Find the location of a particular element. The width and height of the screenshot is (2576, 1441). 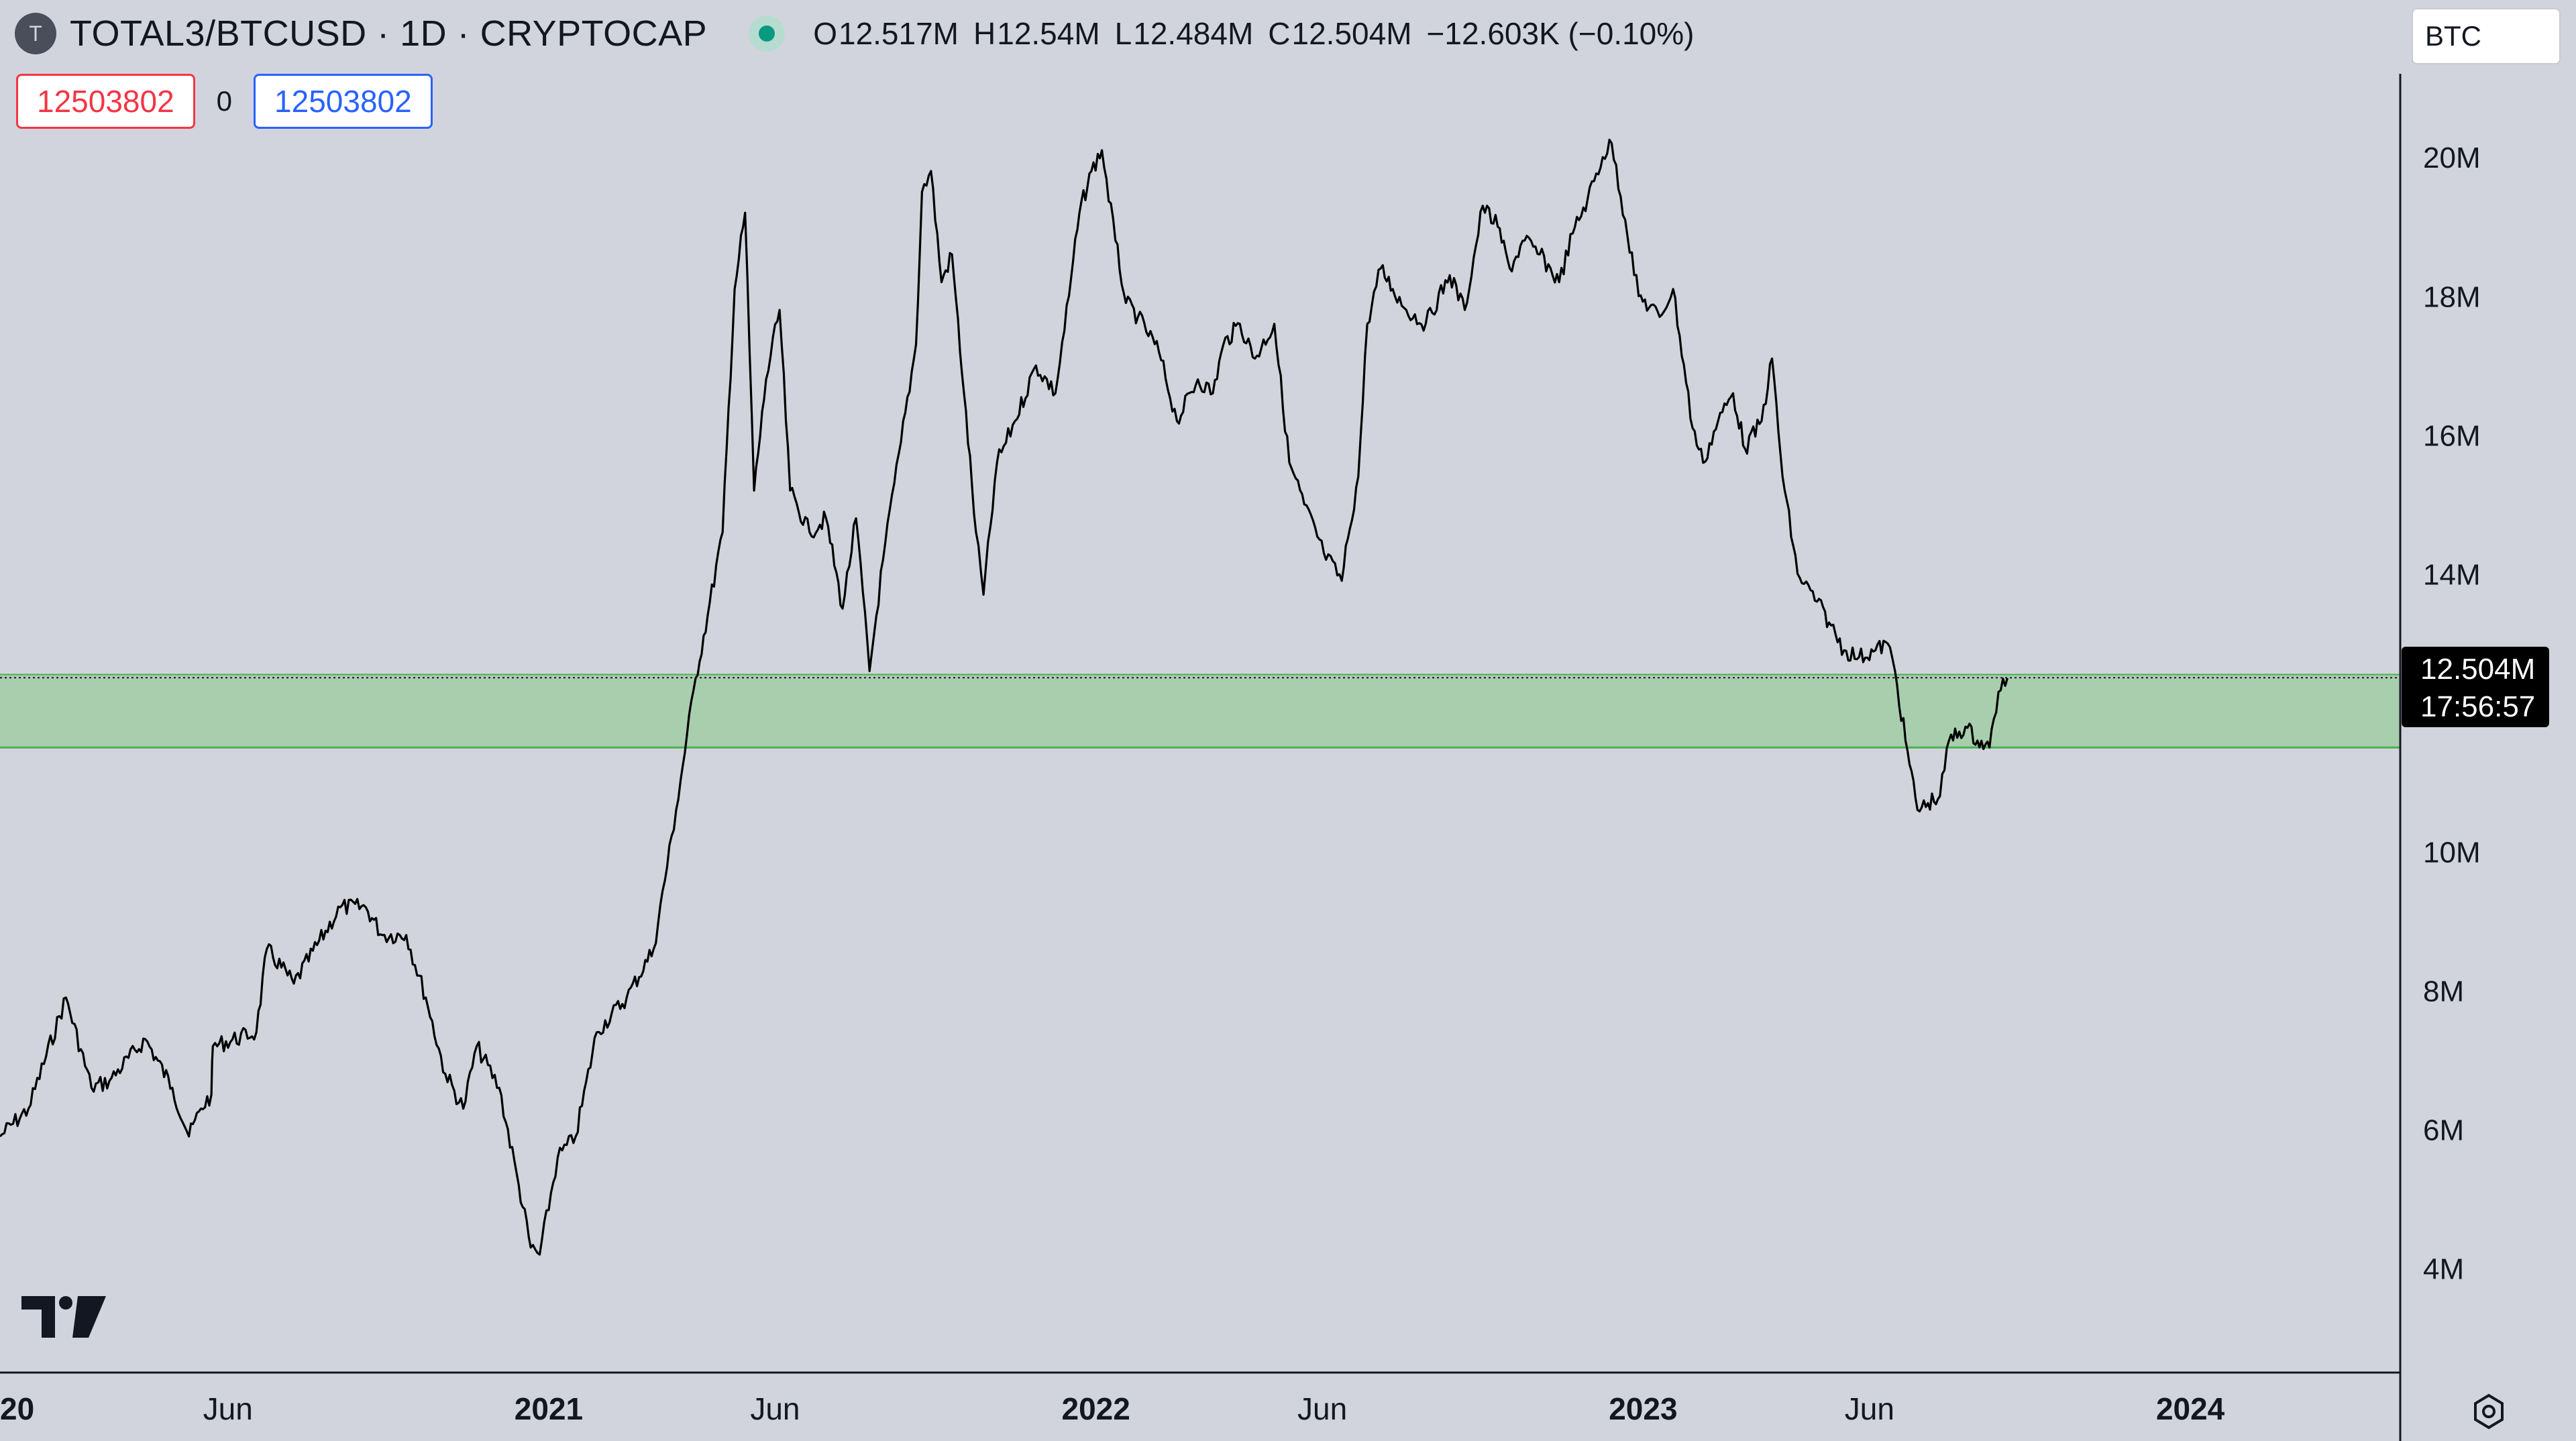

spread-value: 0 is located at coordinates (224, 101).